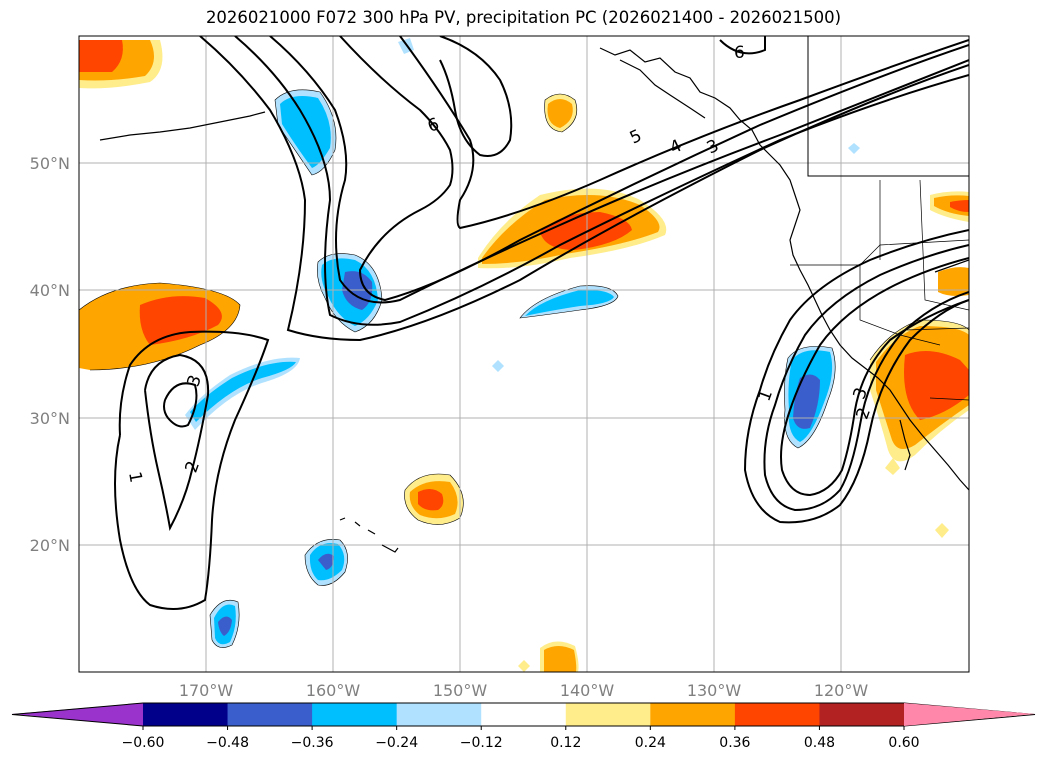  Describe the element at coordinates (312, 743) in the screenshot. I see `colorbar-tick-label: −0.36` at that location.